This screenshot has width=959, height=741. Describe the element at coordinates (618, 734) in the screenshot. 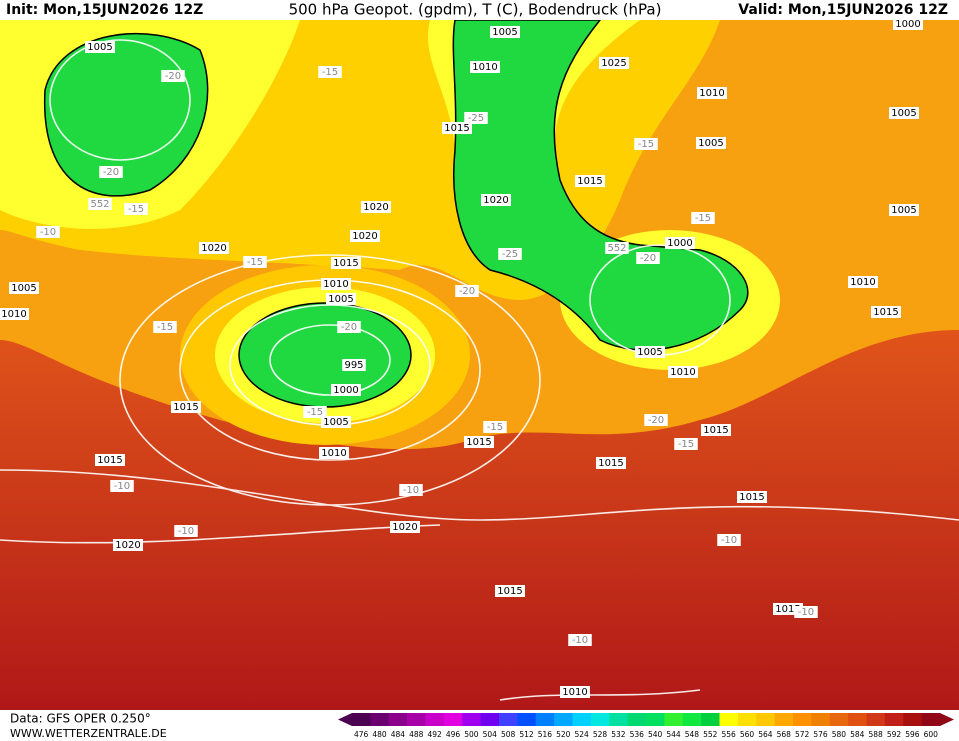

I see `colorbar-tick-label: 532` at that location.